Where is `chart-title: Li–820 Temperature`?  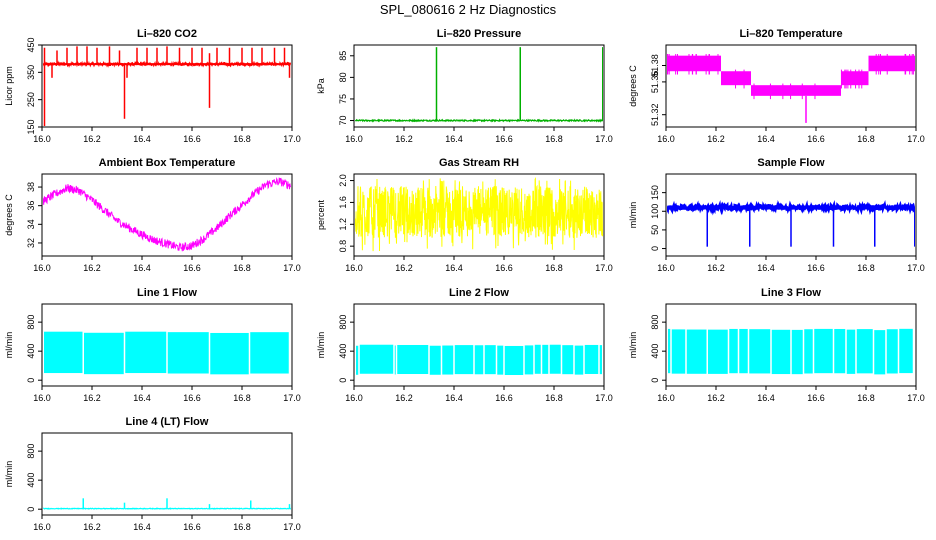
chart-title: Li–820 Temperature is located at coordinates (790, 34).